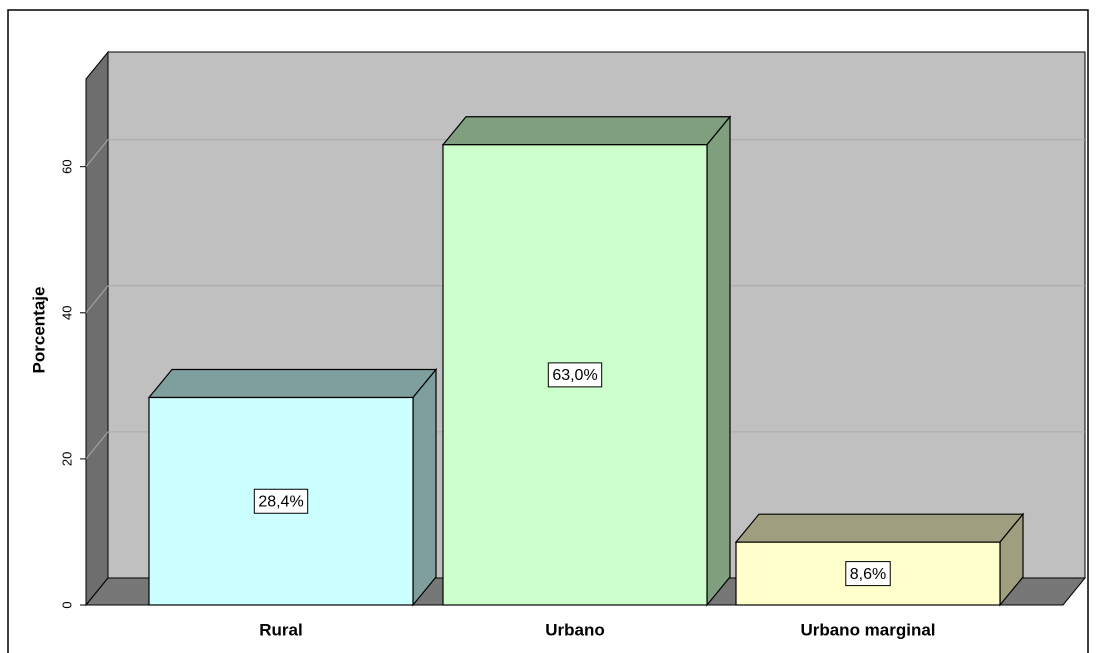 This screenshot has height=653, width=1097. Describe the element at coordinates (867, 629) in the screenshot. I see `x-tick-label: Urbano marginal` at that location.